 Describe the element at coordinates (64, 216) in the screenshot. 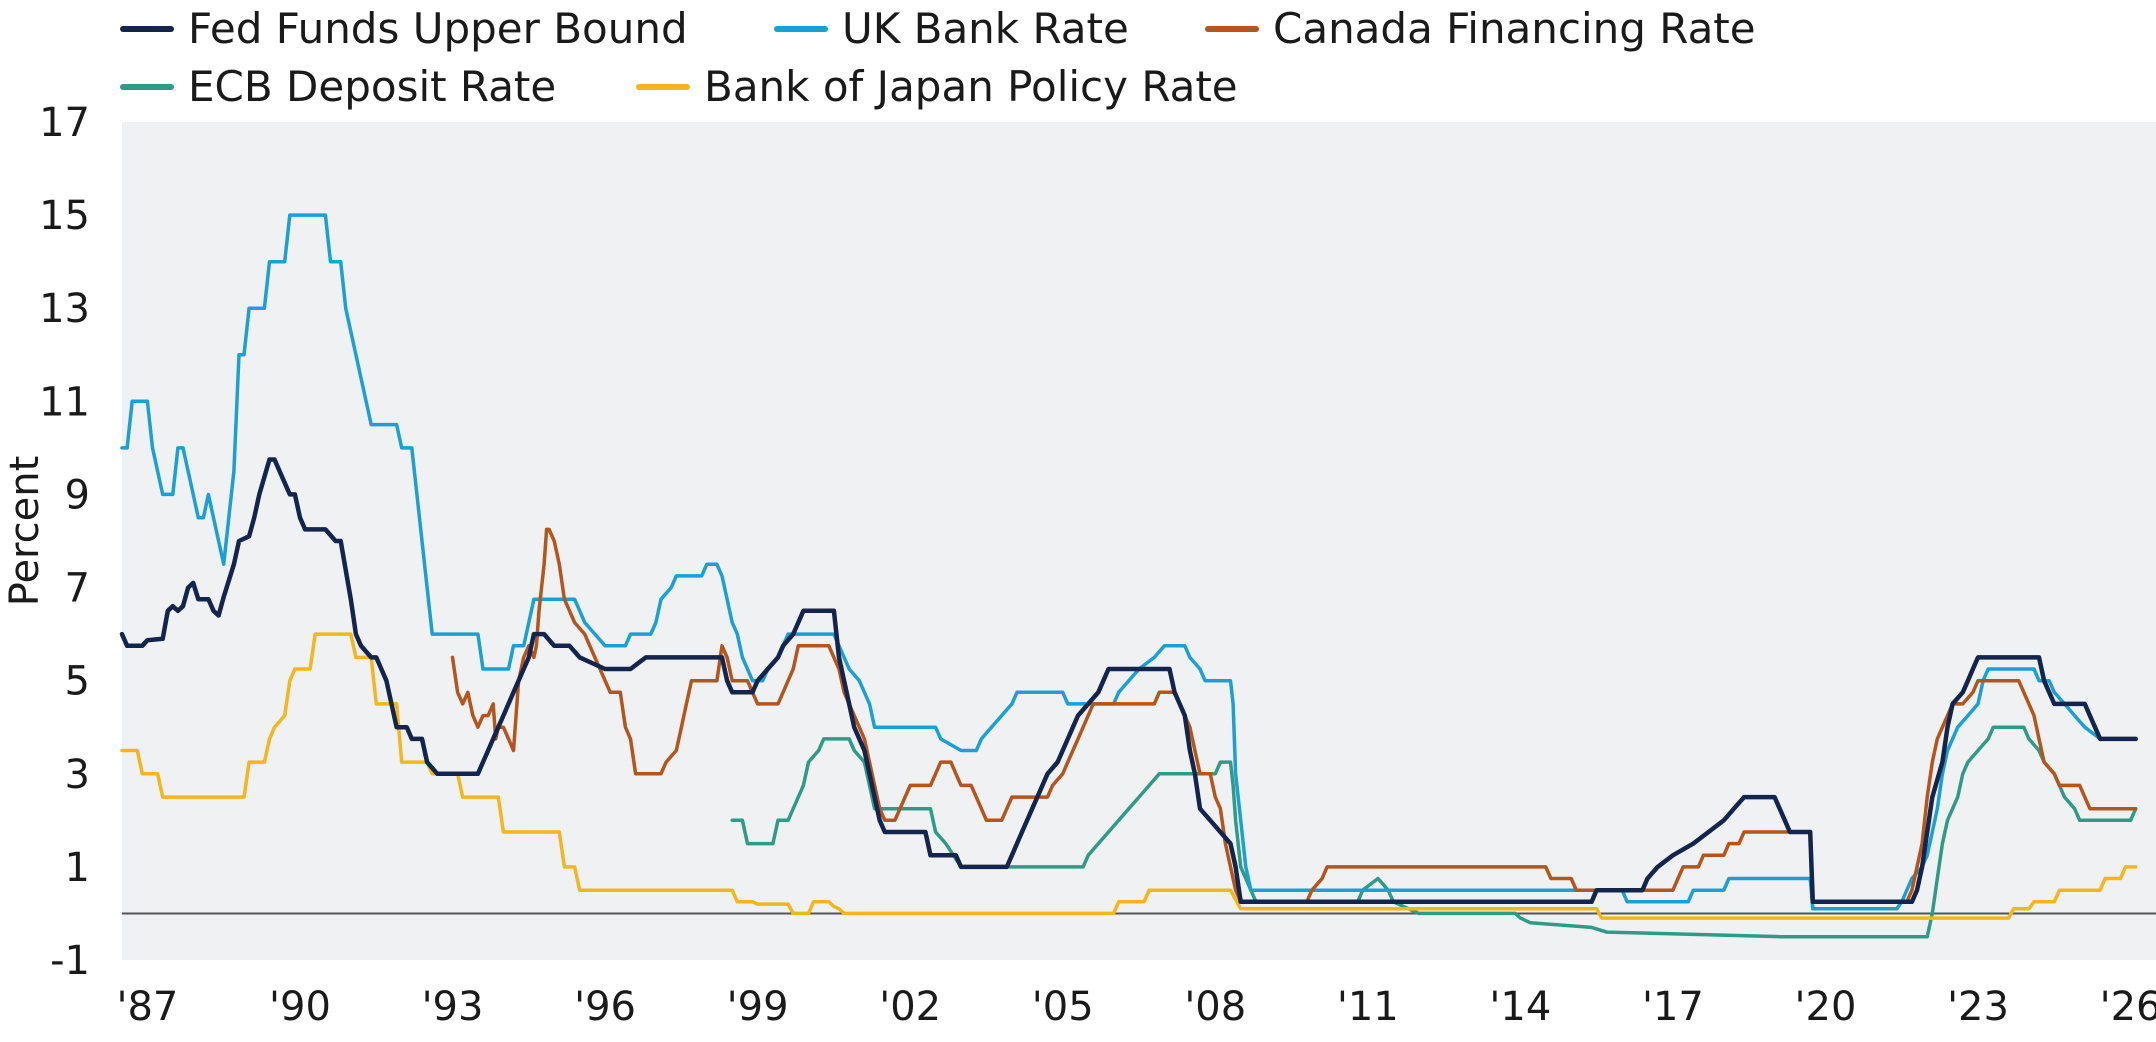

I see `y-tick-label: 15` at that location.